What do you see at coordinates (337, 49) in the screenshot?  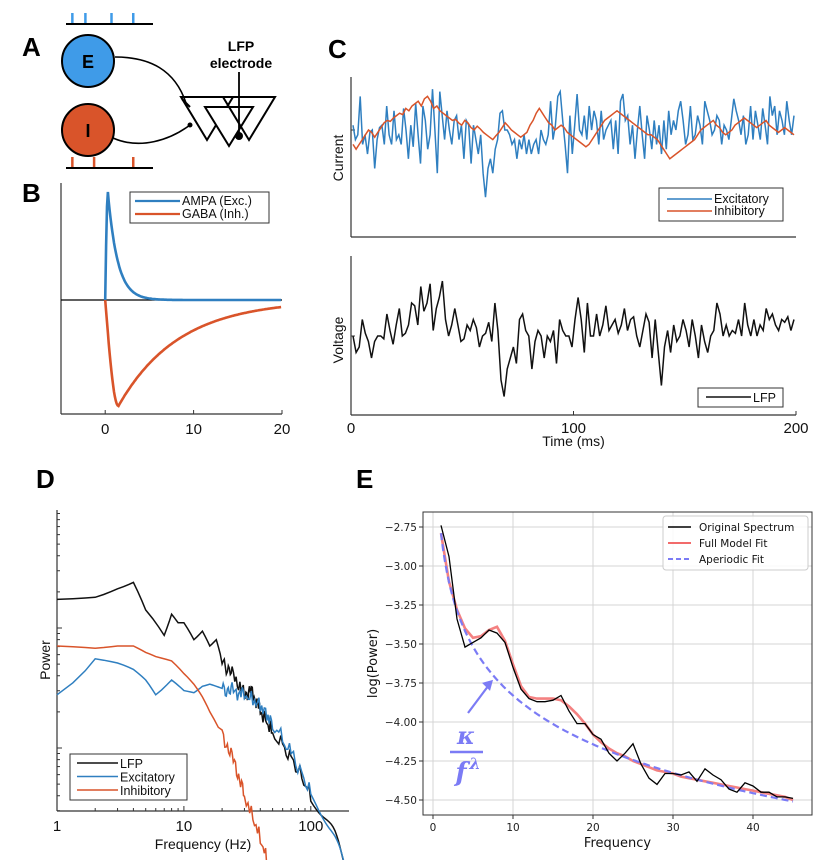 I see `panel-label-c: C` at bounding box center [337, 49].